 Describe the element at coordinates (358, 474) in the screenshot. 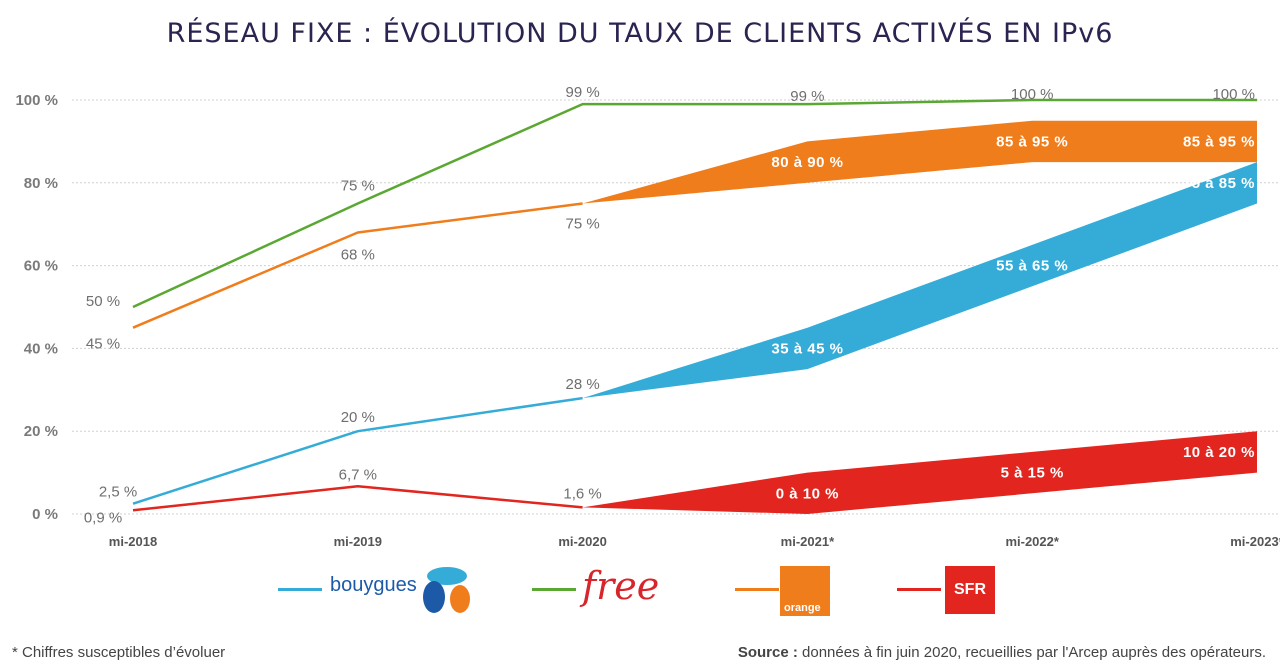

I see `data-label-sfr: 6,7 %` at that location.